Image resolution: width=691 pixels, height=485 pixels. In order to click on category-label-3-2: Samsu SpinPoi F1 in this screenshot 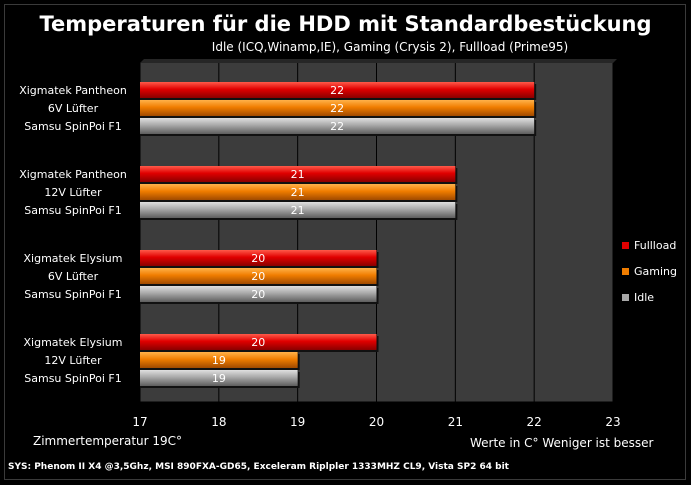, I will do `click(72, 378)`.